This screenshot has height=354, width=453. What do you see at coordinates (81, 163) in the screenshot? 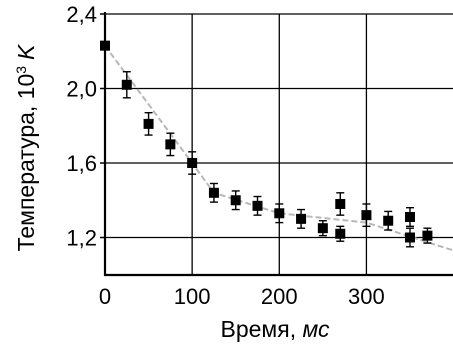
I see `y-tick-label-1: 1,6` at bounding box center [81, 163].